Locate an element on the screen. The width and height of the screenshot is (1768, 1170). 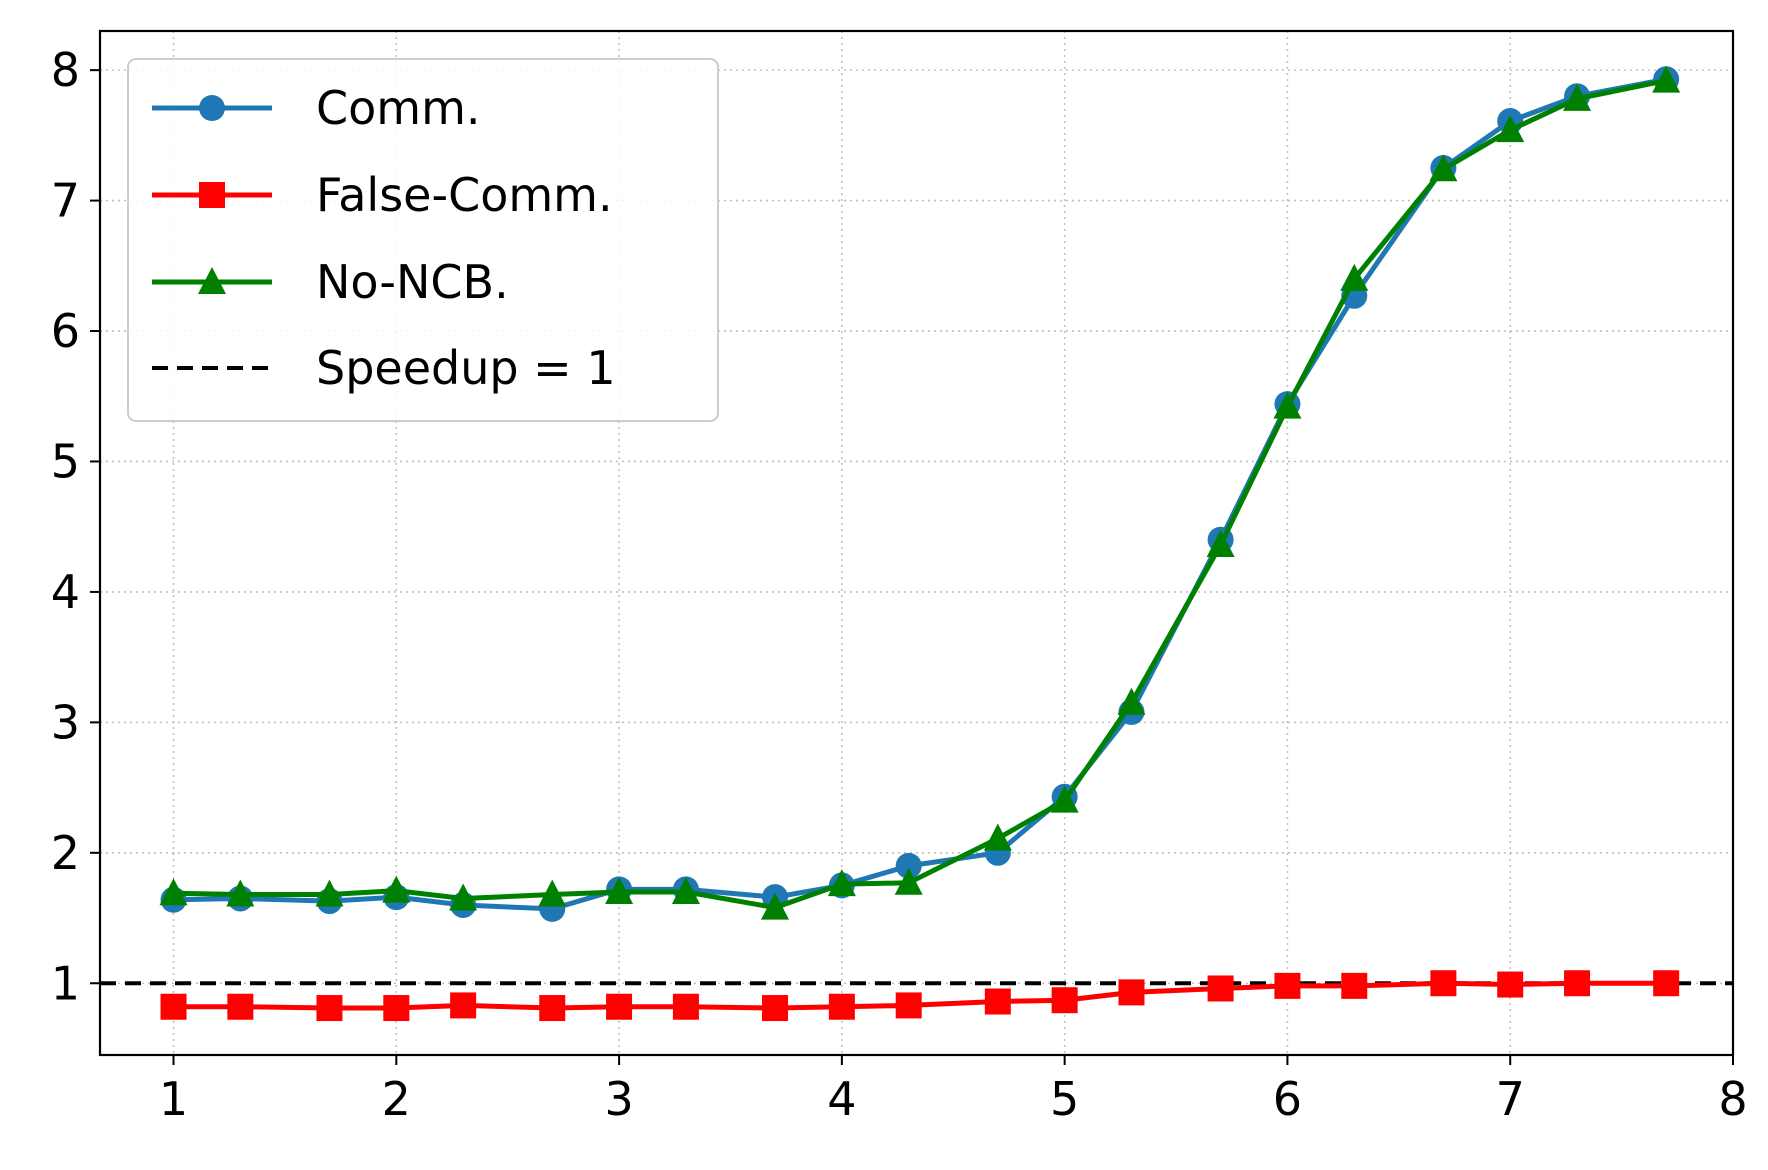
legend-label-speedup: Speedup = 1 is located at coordinates (466, 368).